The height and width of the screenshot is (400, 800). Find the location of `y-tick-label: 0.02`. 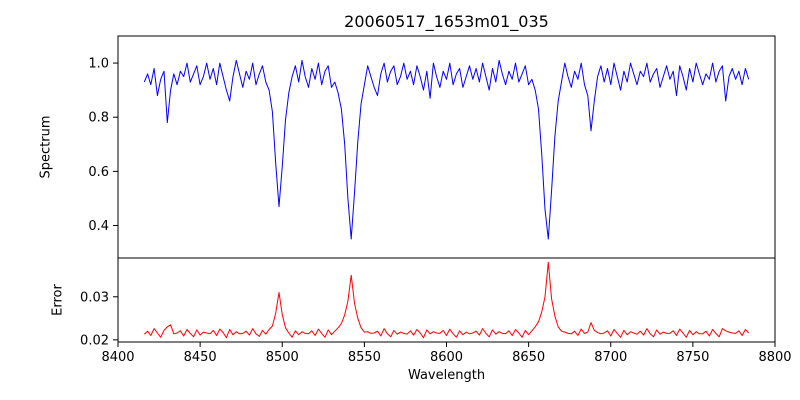

y-tick-label: 0.02 is located at coordinates (94, 340).